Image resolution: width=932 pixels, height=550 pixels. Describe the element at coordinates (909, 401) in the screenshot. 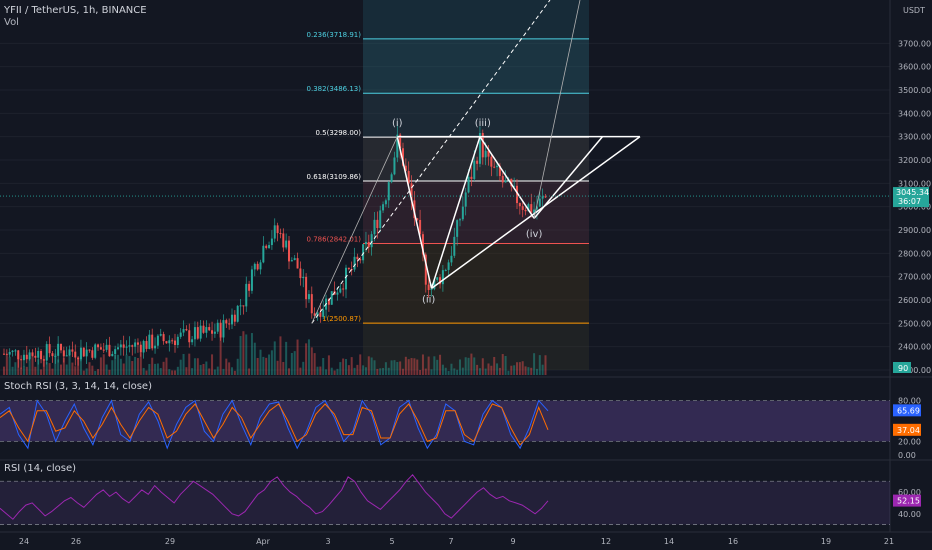

I see `stoch-tick-label: 80.00` at that location.